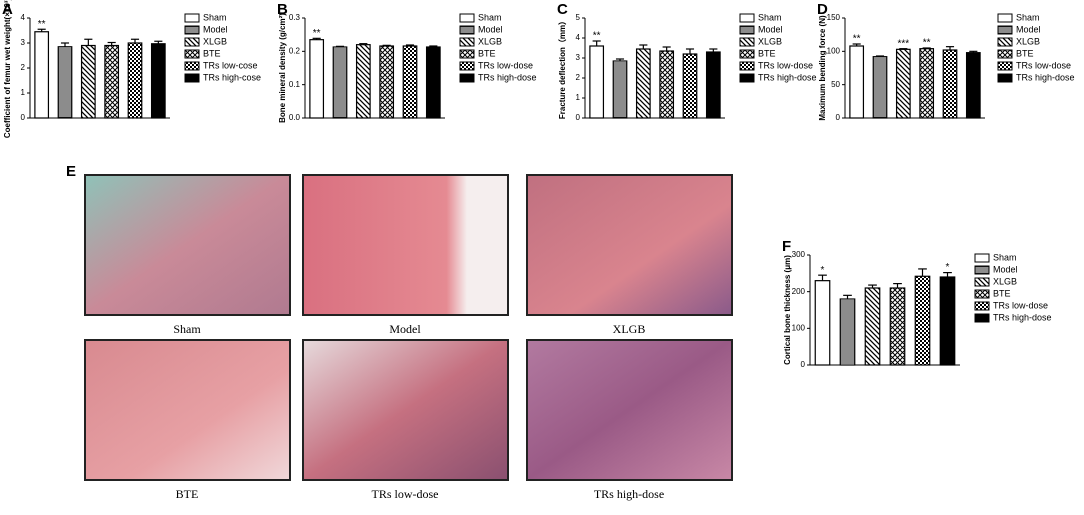  Describe the element at coordinates (799, 327) in the screenshot. I see `y-tick-label: 100` at that location.